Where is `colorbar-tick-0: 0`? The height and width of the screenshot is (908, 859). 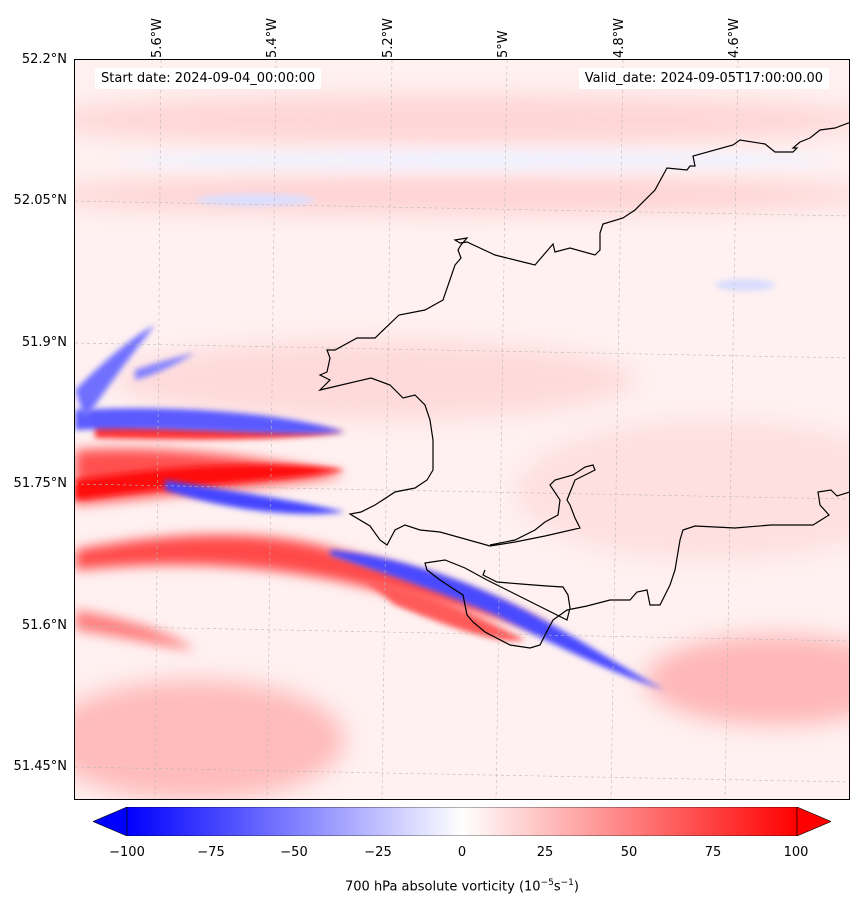
colorbar-tick-0: 0 is located at coordinates (462, 852).